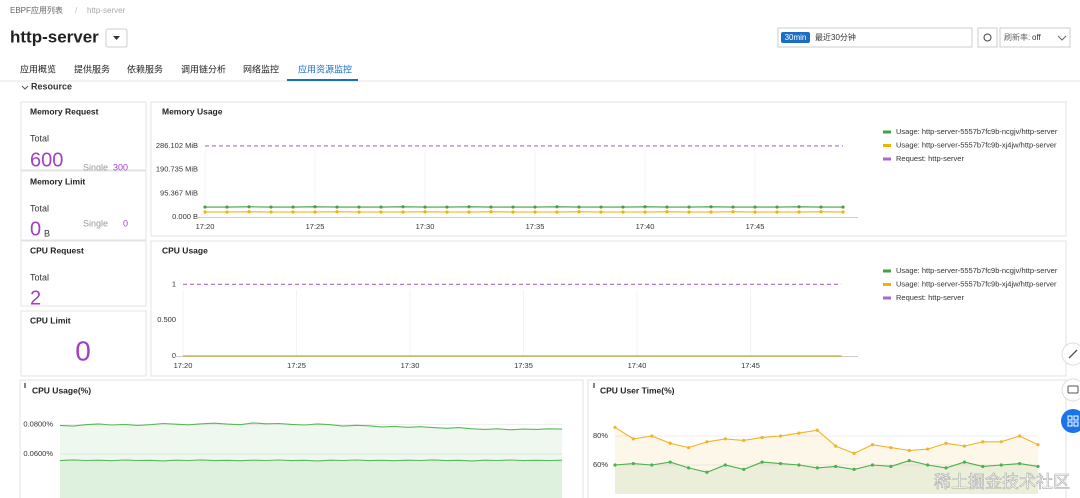  Describe the element at coordinates (322, 80) in the screenshot. I see `tab-underline` at that location.